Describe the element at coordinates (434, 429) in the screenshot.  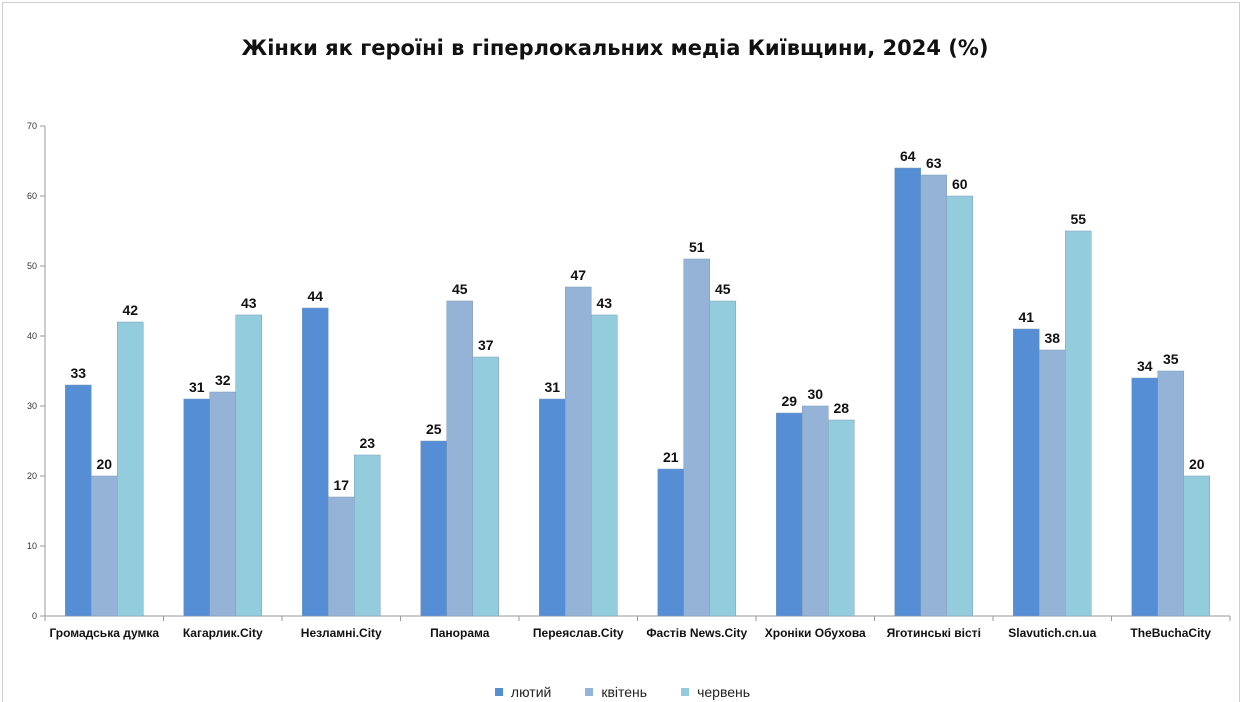
I see `data-label: 25` at that location.